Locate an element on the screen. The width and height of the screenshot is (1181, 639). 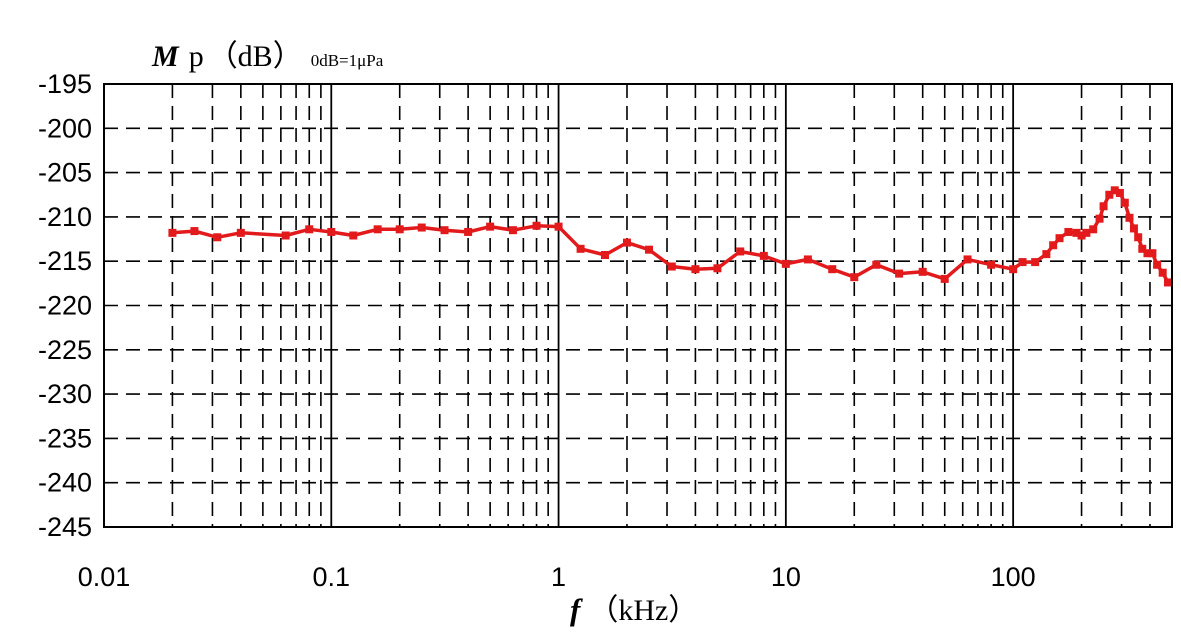
y-tick-label: -230 is located at coordinates (65, 394).